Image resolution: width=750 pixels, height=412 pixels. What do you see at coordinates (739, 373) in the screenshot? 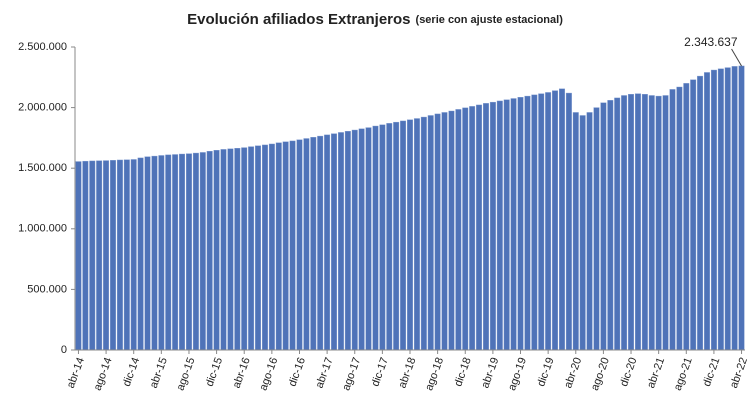
I see `x-tick-label: abr-22` at bounding box center [739, 373].